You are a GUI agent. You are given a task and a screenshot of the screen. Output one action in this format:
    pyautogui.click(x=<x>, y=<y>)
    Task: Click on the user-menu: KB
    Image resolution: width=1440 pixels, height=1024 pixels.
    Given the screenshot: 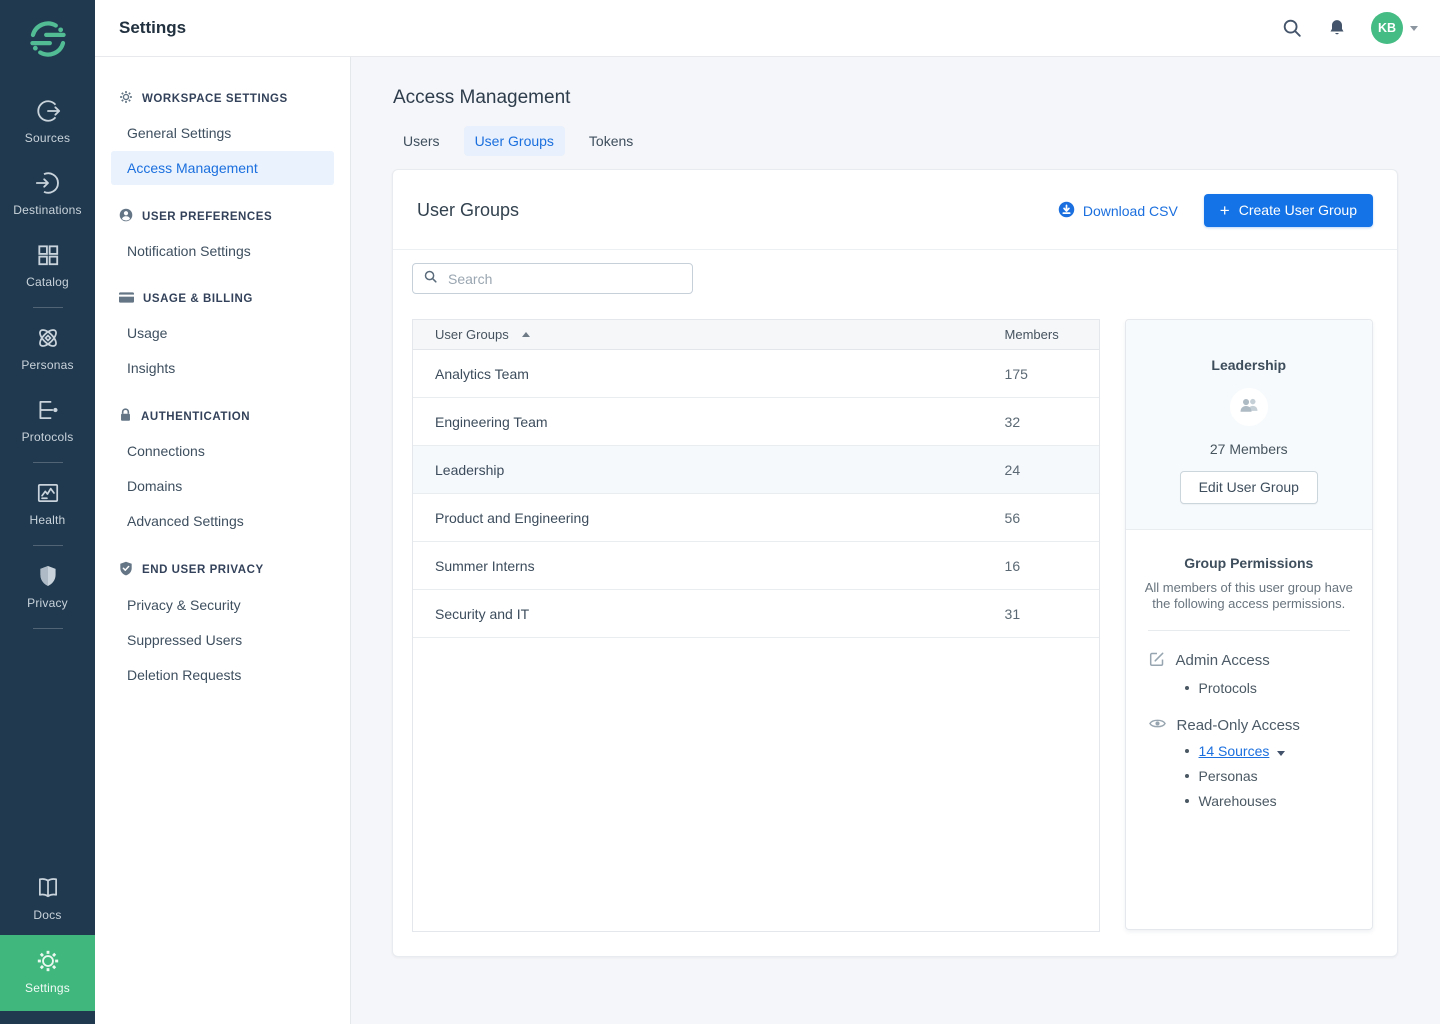 What is the action you would take?
    pyautogui.click(x=1394, y=28)
    